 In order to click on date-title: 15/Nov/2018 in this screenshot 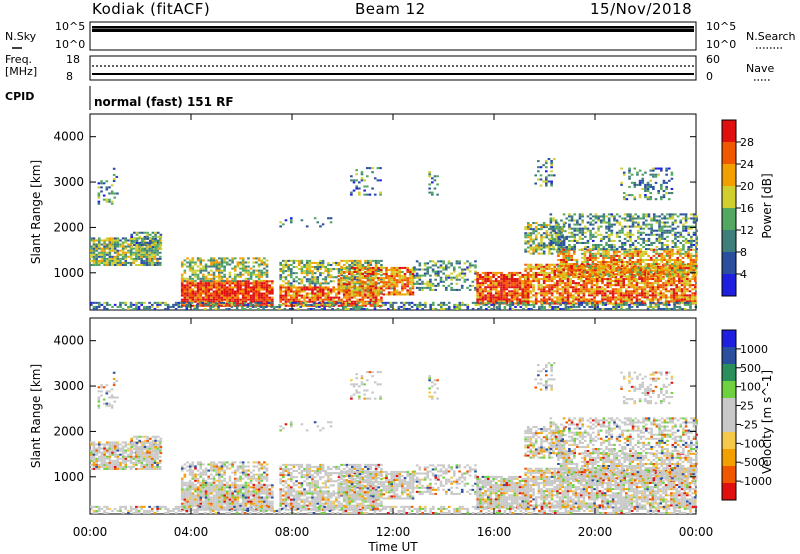, I will do `click(641, 9)`.